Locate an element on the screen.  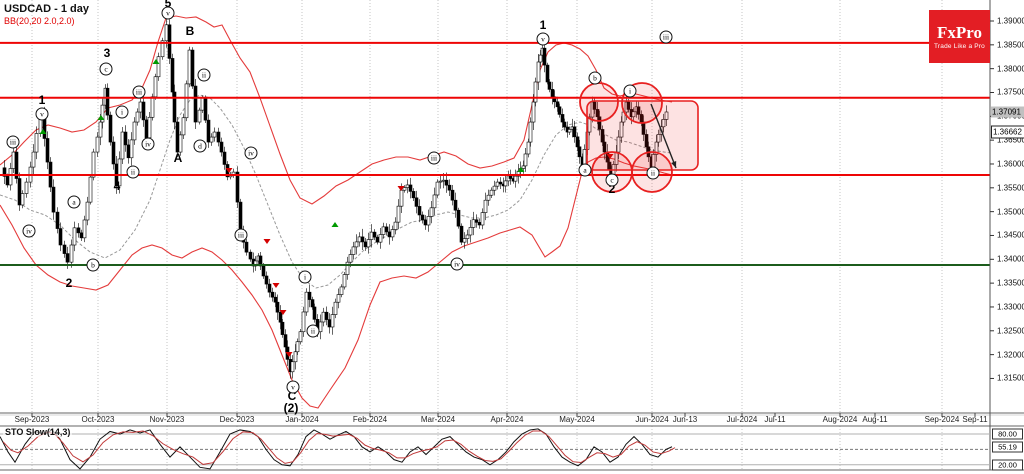
wave-circle-label: i is located at coordinates (122, 112).